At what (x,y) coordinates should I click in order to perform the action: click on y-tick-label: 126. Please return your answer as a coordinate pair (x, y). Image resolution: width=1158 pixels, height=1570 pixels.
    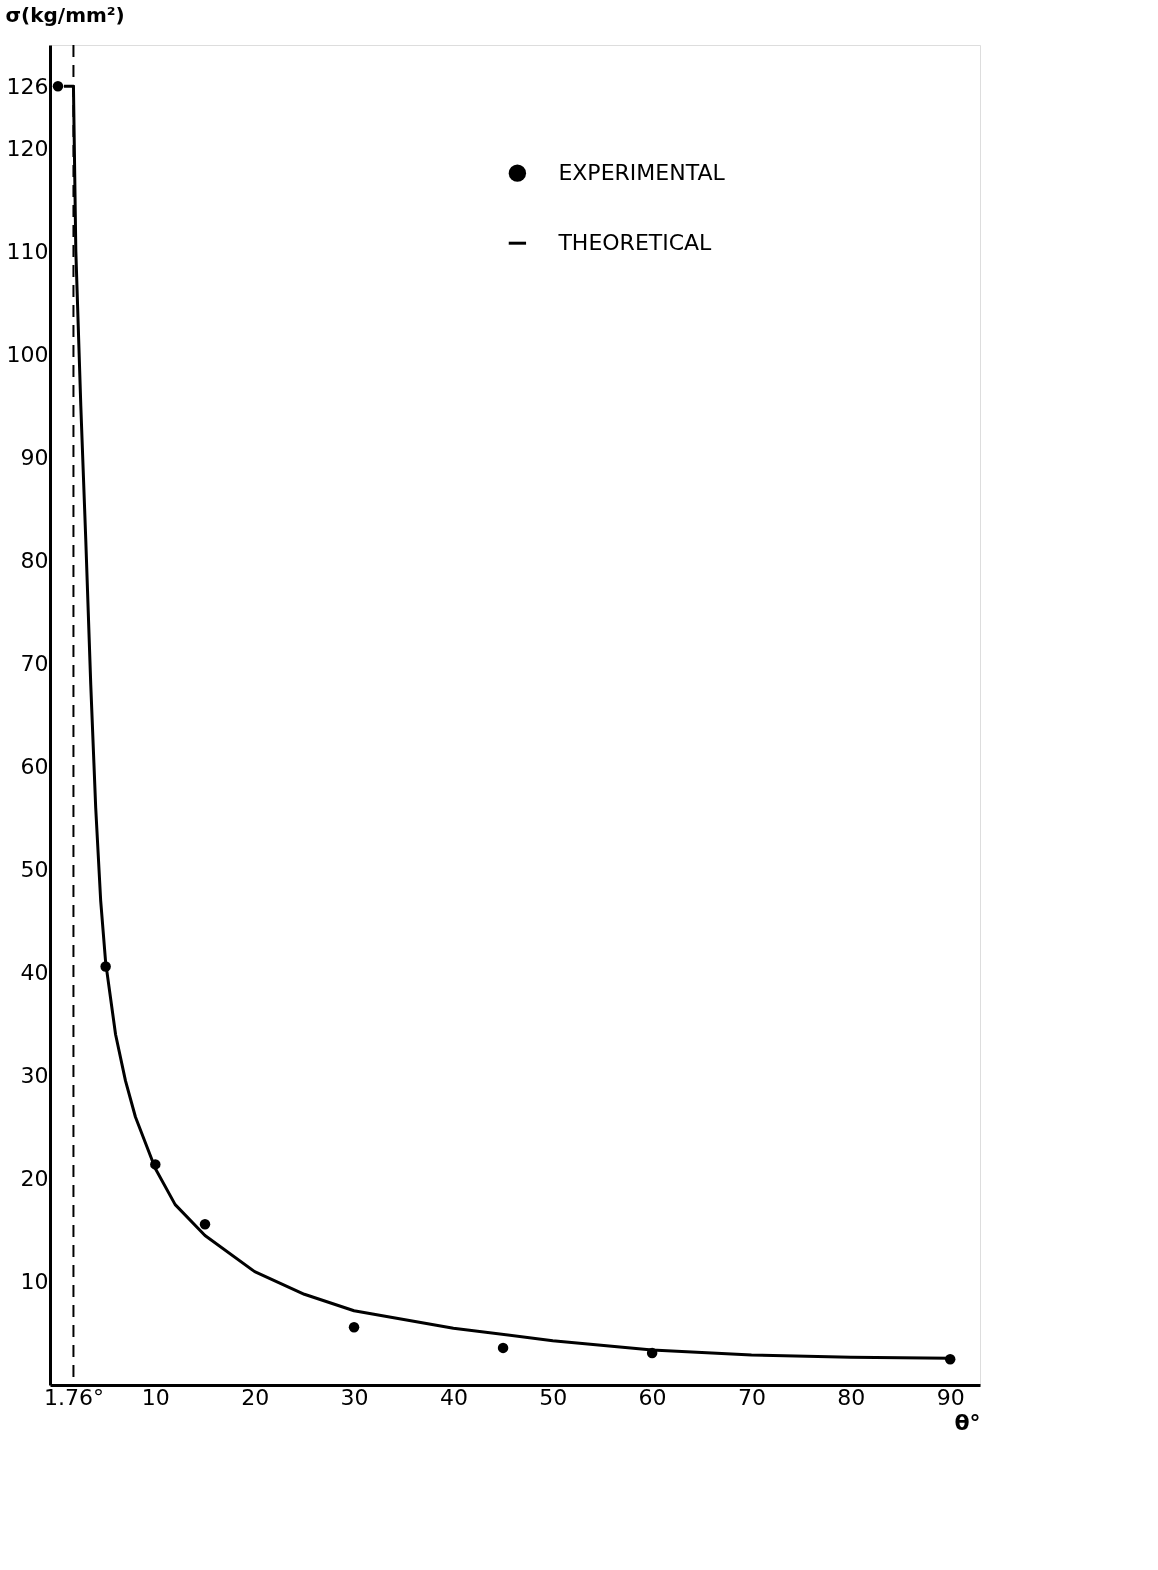
    Looking at the image, I should click on (27, 86).